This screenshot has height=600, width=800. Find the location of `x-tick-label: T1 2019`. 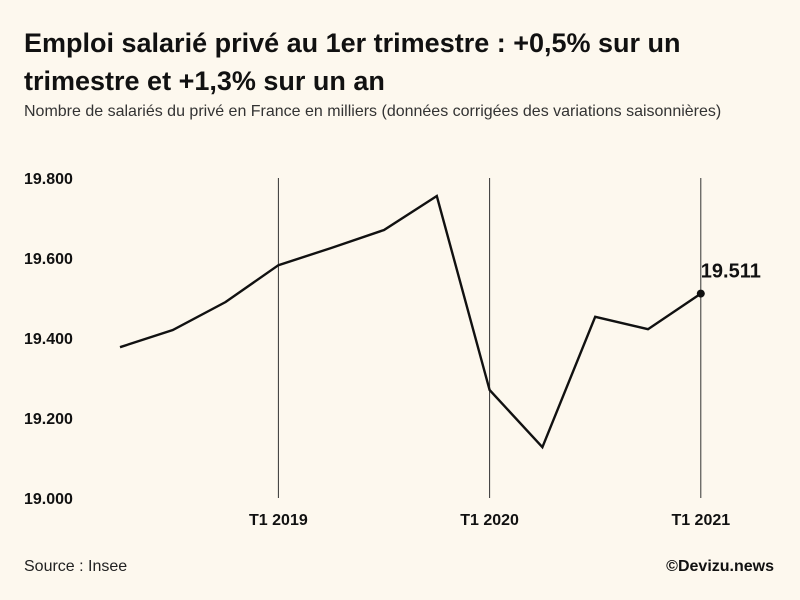

x-tick-label: T1 2019 is located at coordinates (278, 520).